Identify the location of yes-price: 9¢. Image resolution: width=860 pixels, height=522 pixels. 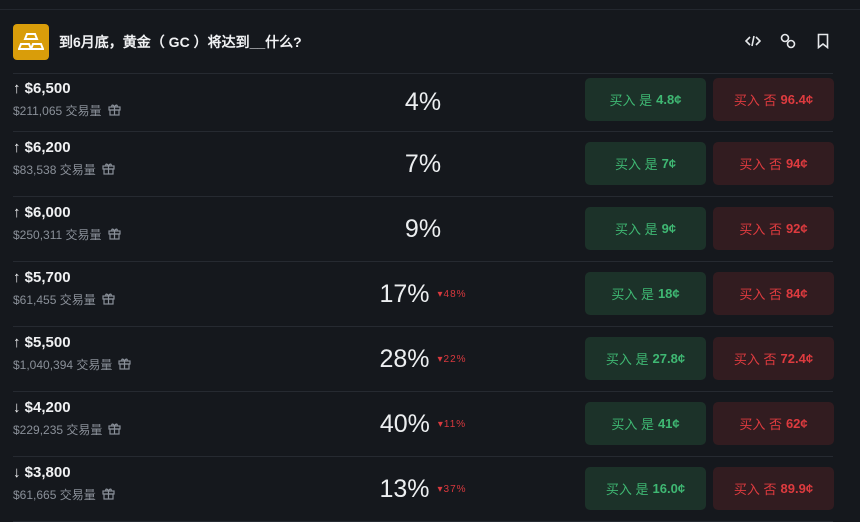
(669, 228).